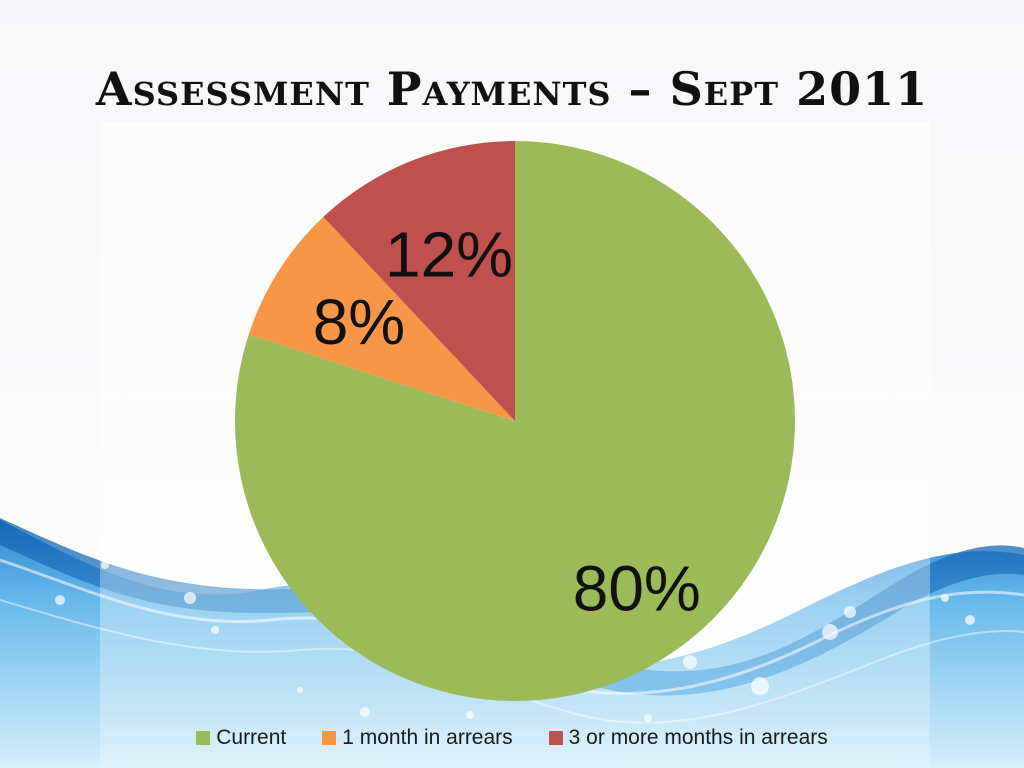  Describe the element at coordinates (449, 254) in the screenshot. I see `data-label: 12%` at that location.